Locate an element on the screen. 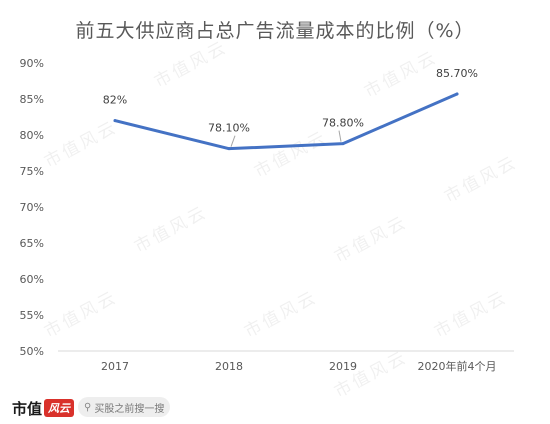  series-line is located at coordinates (286, 121).